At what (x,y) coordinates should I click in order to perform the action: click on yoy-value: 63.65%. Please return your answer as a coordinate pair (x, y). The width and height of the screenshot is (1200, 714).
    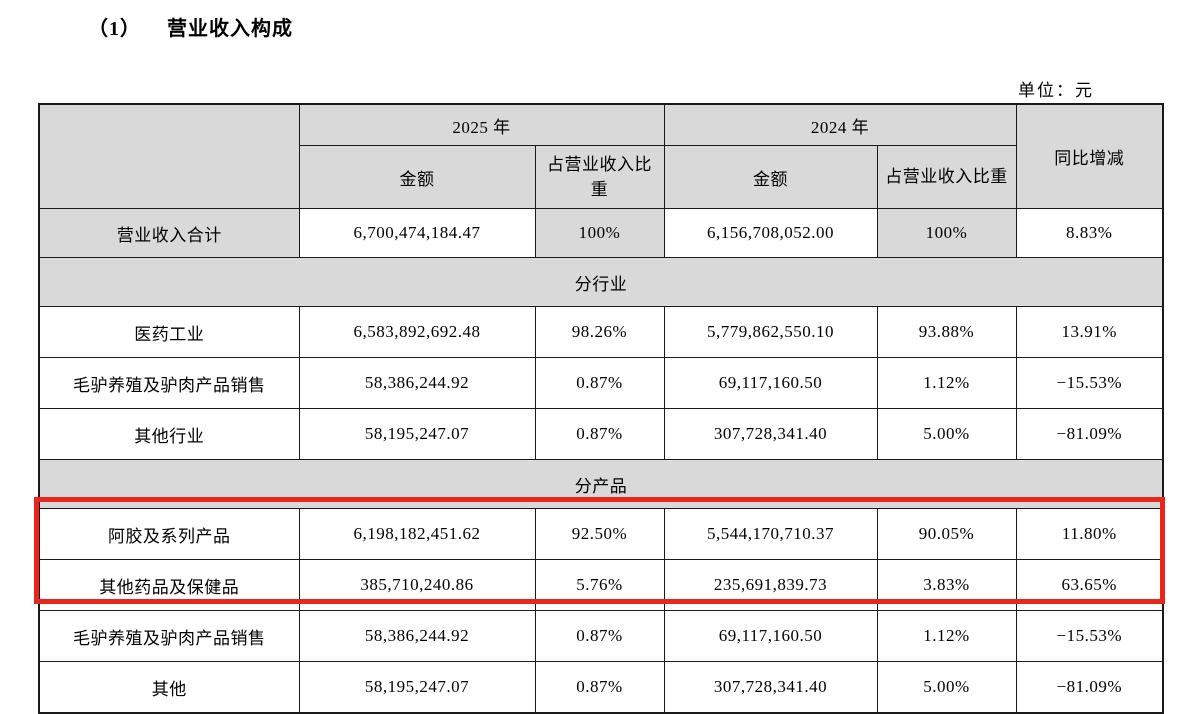
    Looking at the image, I should click on (1089, 585).